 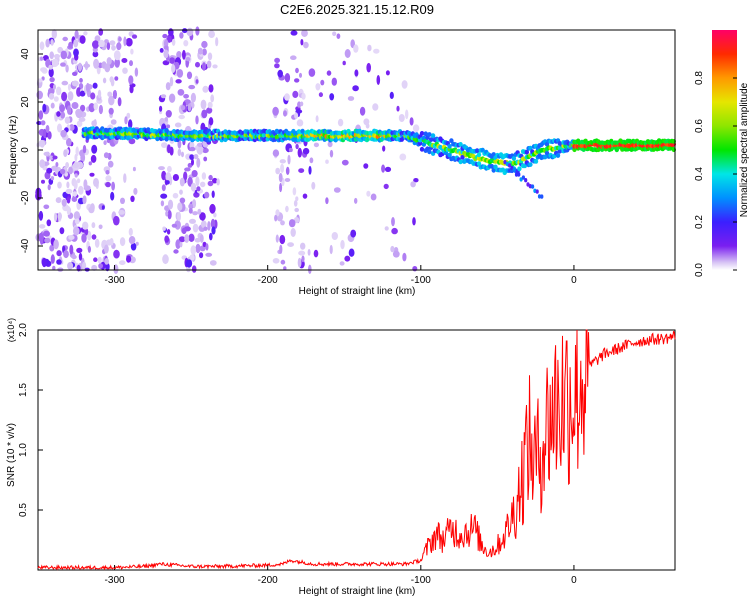 What do you see at coordinates (115, 580) in the screenshot?
I see `snr-x-tick-label: -300` at bounding box center [115, 580].